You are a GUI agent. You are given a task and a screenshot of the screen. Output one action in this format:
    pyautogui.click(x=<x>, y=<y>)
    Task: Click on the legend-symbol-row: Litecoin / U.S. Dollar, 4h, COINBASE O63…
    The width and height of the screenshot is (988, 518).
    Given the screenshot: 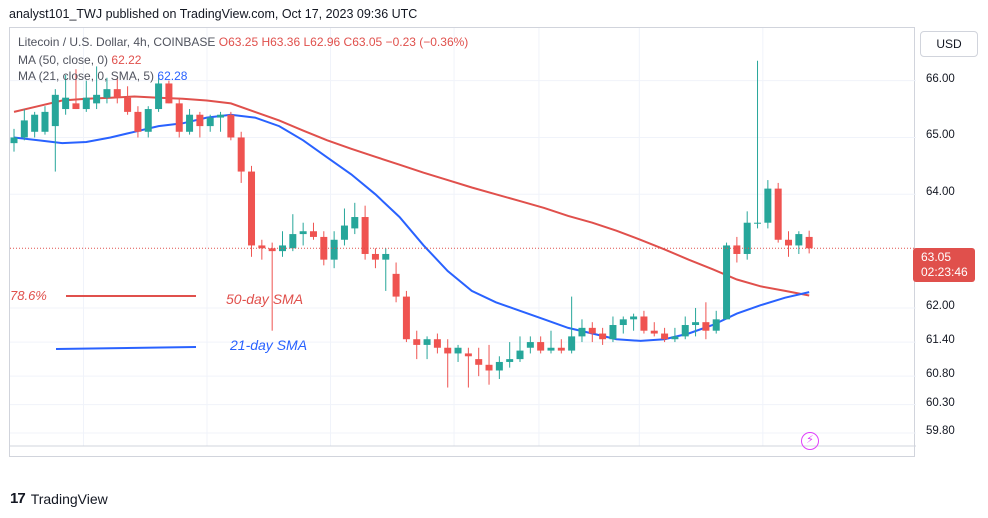 What is the action you would take?
    pyautogui.click(x=243, y=42)
    